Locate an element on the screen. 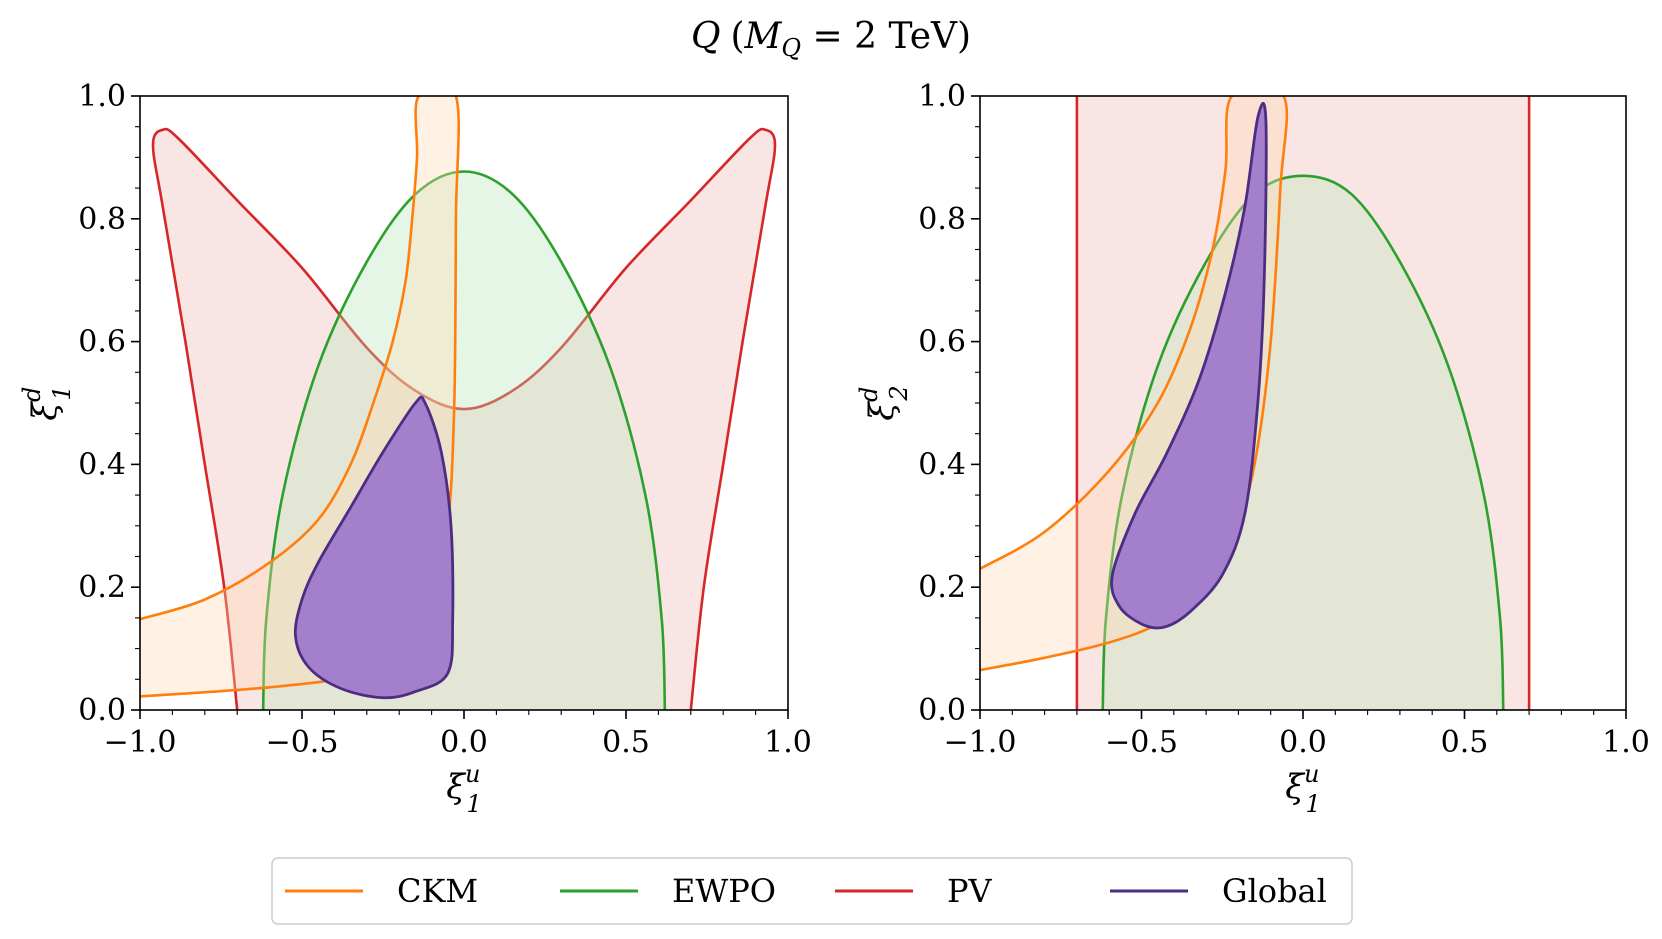 The height and width of the screenshot is (939, 1662). left-y-tick-label: 1.0 is located at coordinates (102, 96).